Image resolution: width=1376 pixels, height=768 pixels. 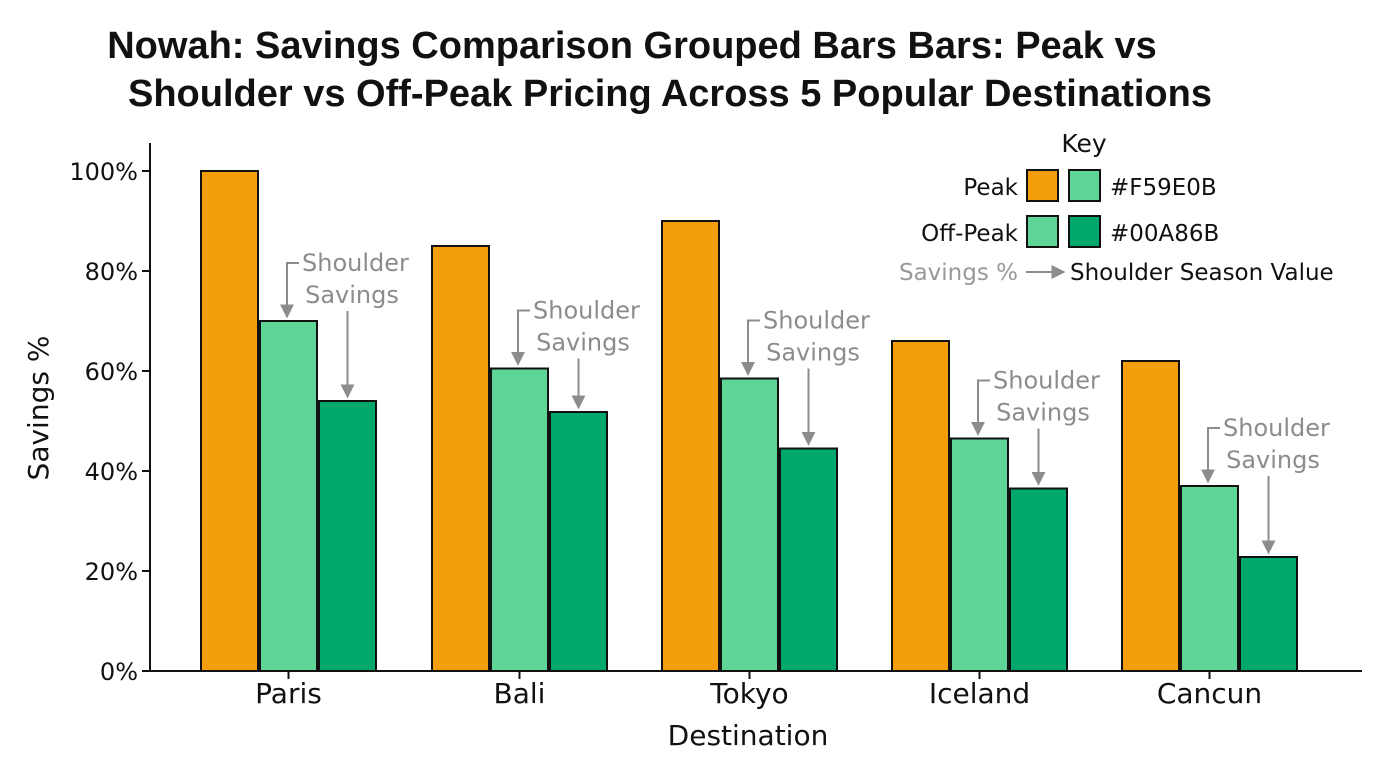 I want to click on y-tick-label: 0%, so click(x=119, y=672).